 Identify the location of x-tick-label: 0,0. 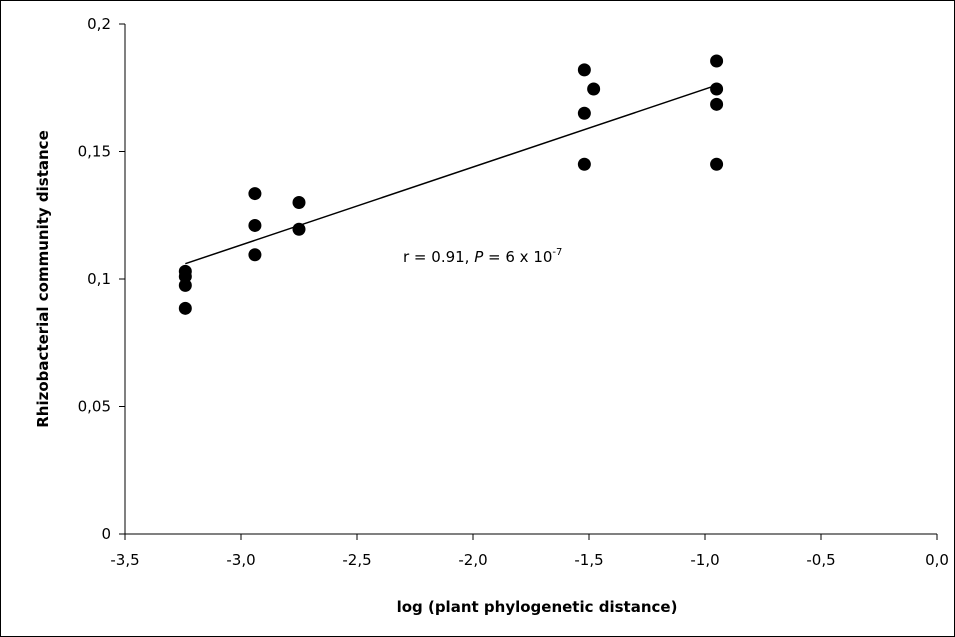
(937, 560).